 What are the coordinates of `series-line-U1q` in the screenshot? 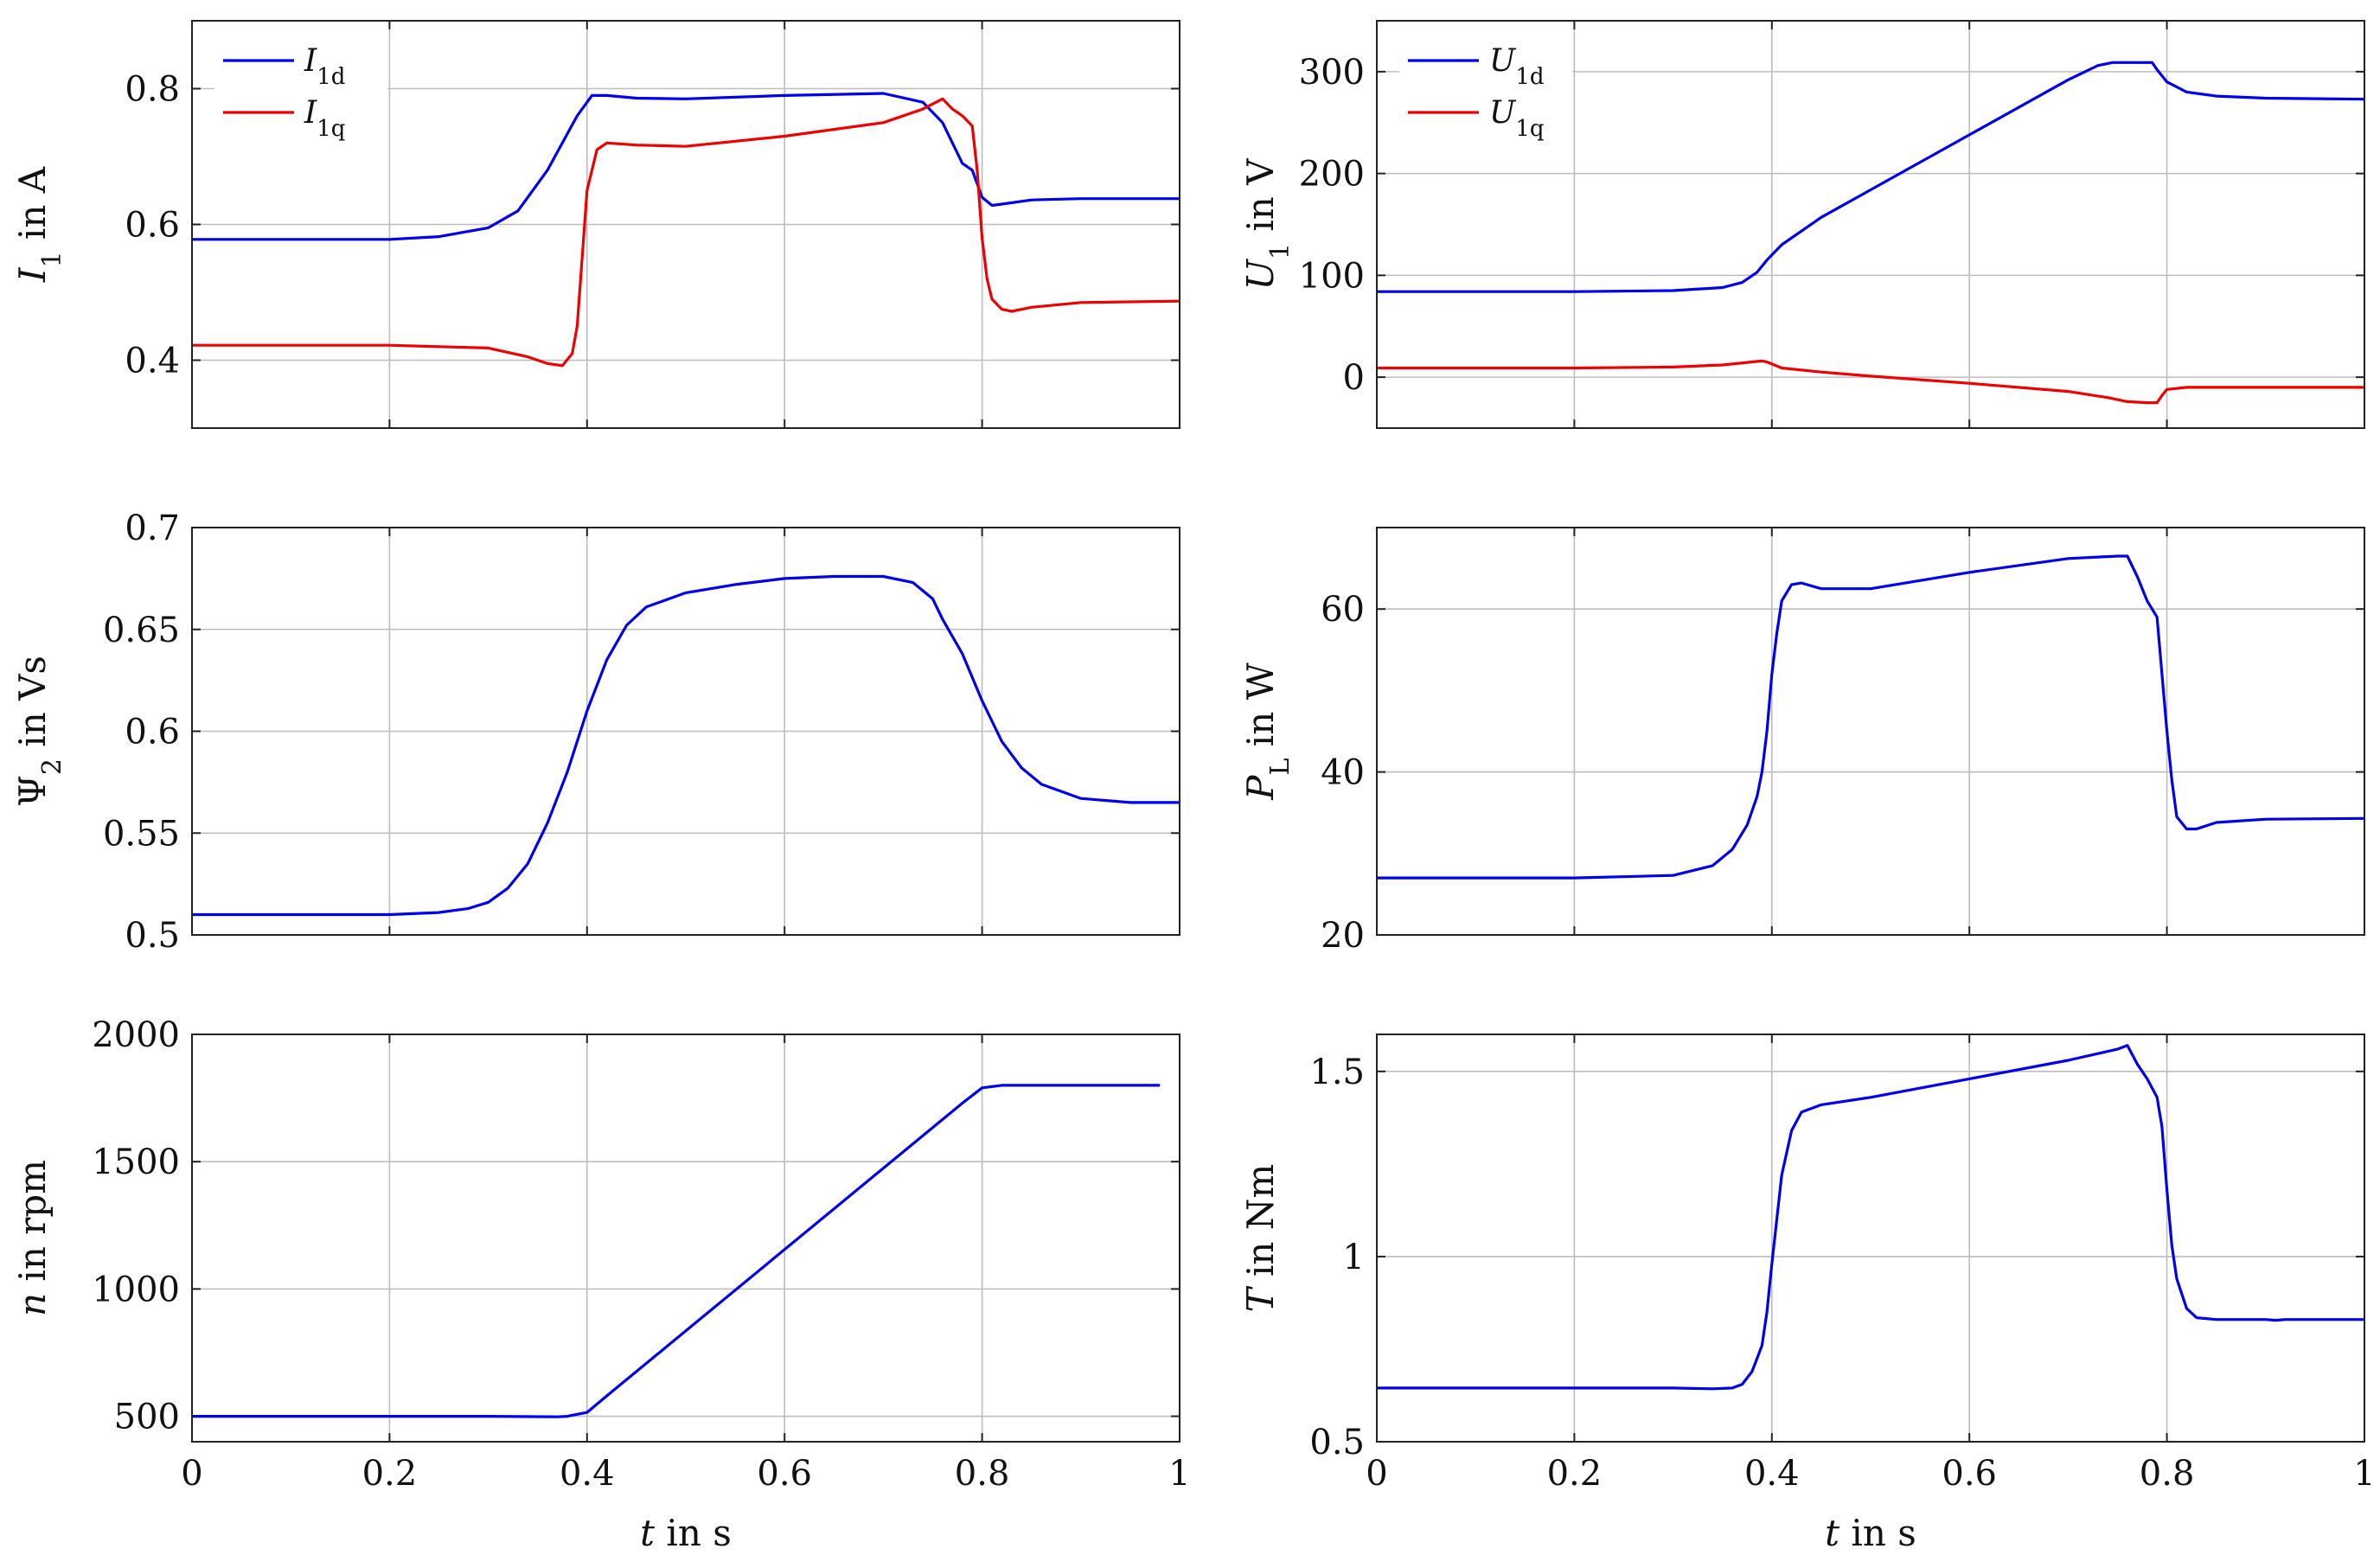 It's located at (1871, 382).